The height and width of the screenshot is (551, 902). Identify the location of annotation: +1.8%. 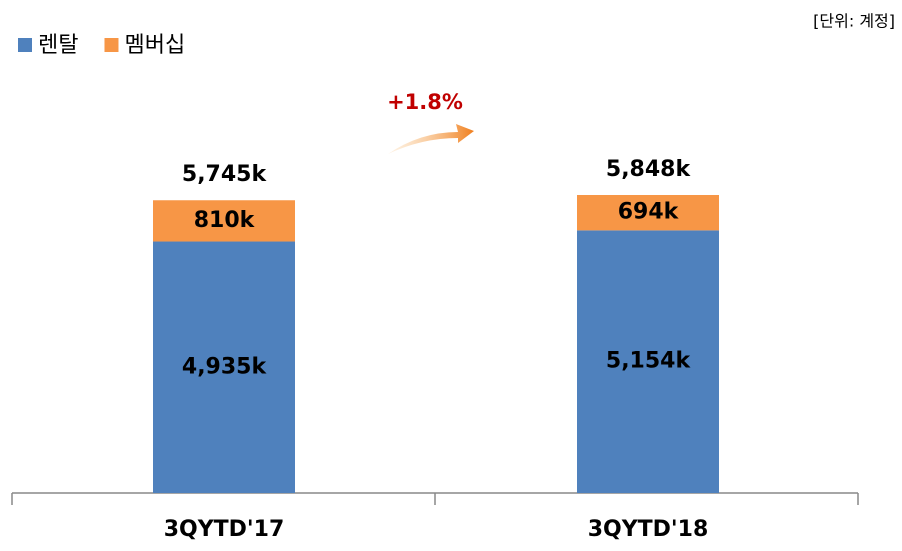
(425, 102).